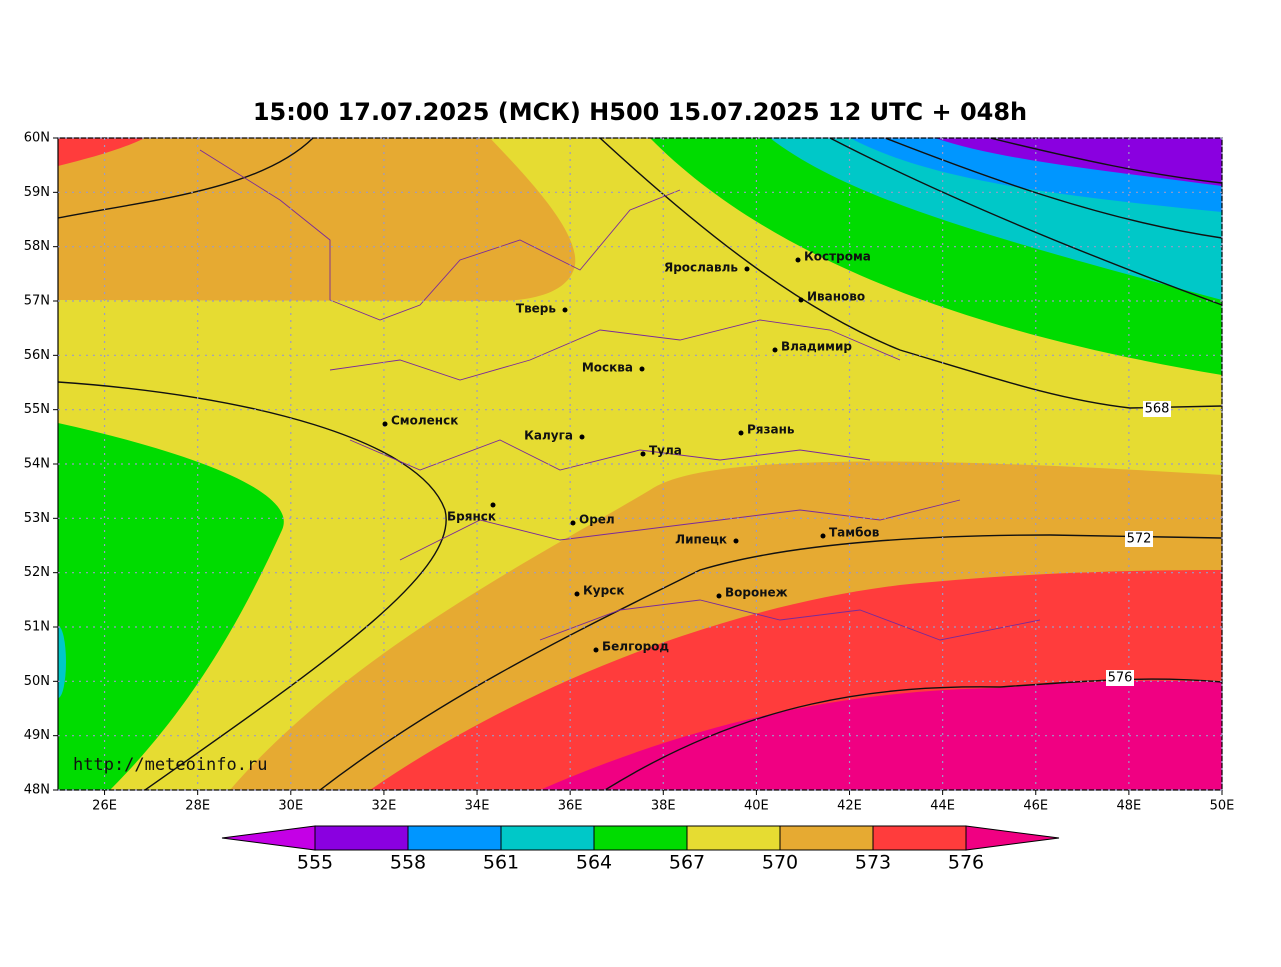 This screenshot has height=967, width=1281. I want to click on city-label: Воронеж, so click(756, 593).